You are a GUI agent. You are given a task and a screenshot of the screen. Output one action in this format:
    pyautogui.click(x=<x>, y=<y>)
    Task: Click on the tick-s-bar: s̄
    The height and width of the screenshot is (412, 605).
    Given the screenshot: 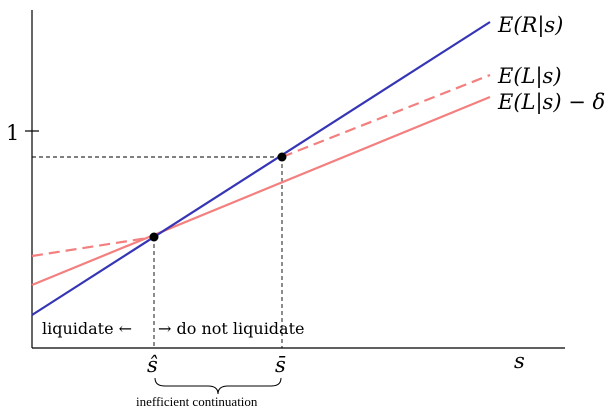 What is the action you would take?
    pyautogui.click(x=280, y=365)
    